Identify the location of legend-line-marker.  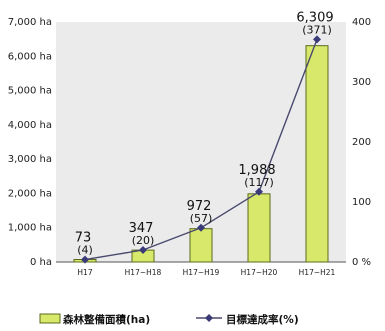
(209, 318).